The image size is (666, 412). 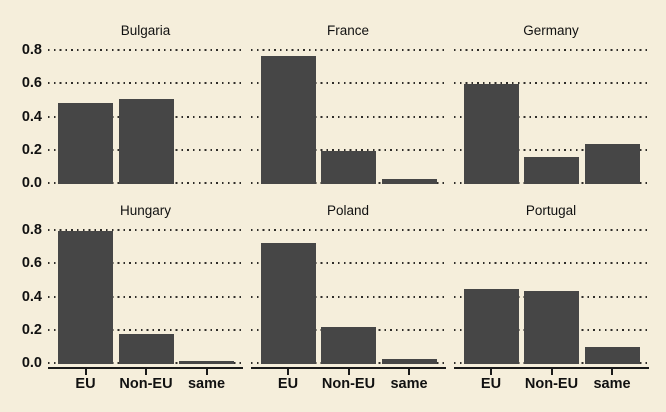 I want to click on panel-title: Portugal, so click(x=551, y=210).